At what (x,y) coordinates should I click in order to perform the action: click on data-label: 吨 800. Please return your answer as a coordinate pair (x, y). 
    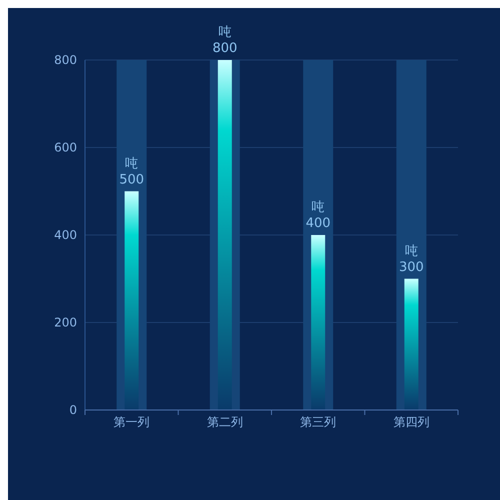
    Looking at the image, I should click on (225, 40).